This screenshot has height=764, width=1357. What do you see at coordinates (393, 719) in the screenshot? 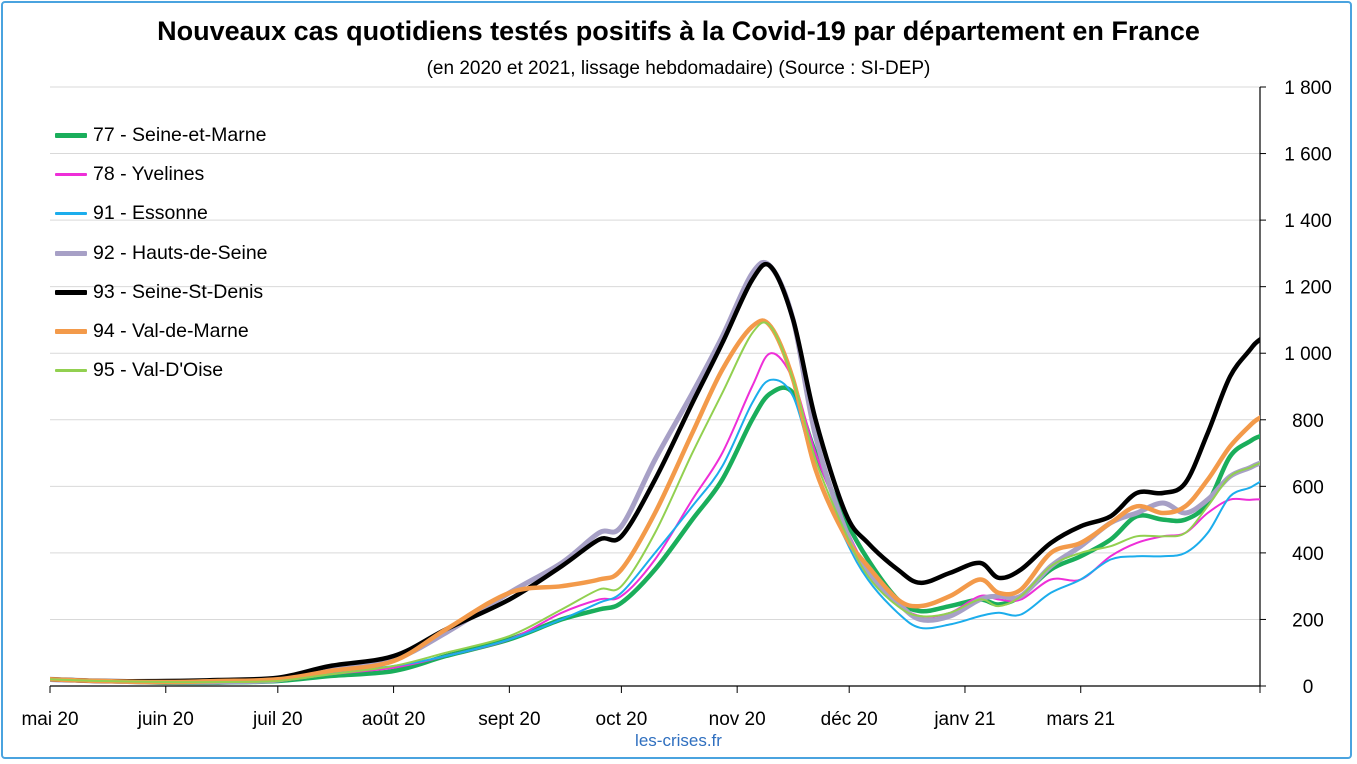
I see `x-tick-label: août 20` at bounding box center [393, 719].